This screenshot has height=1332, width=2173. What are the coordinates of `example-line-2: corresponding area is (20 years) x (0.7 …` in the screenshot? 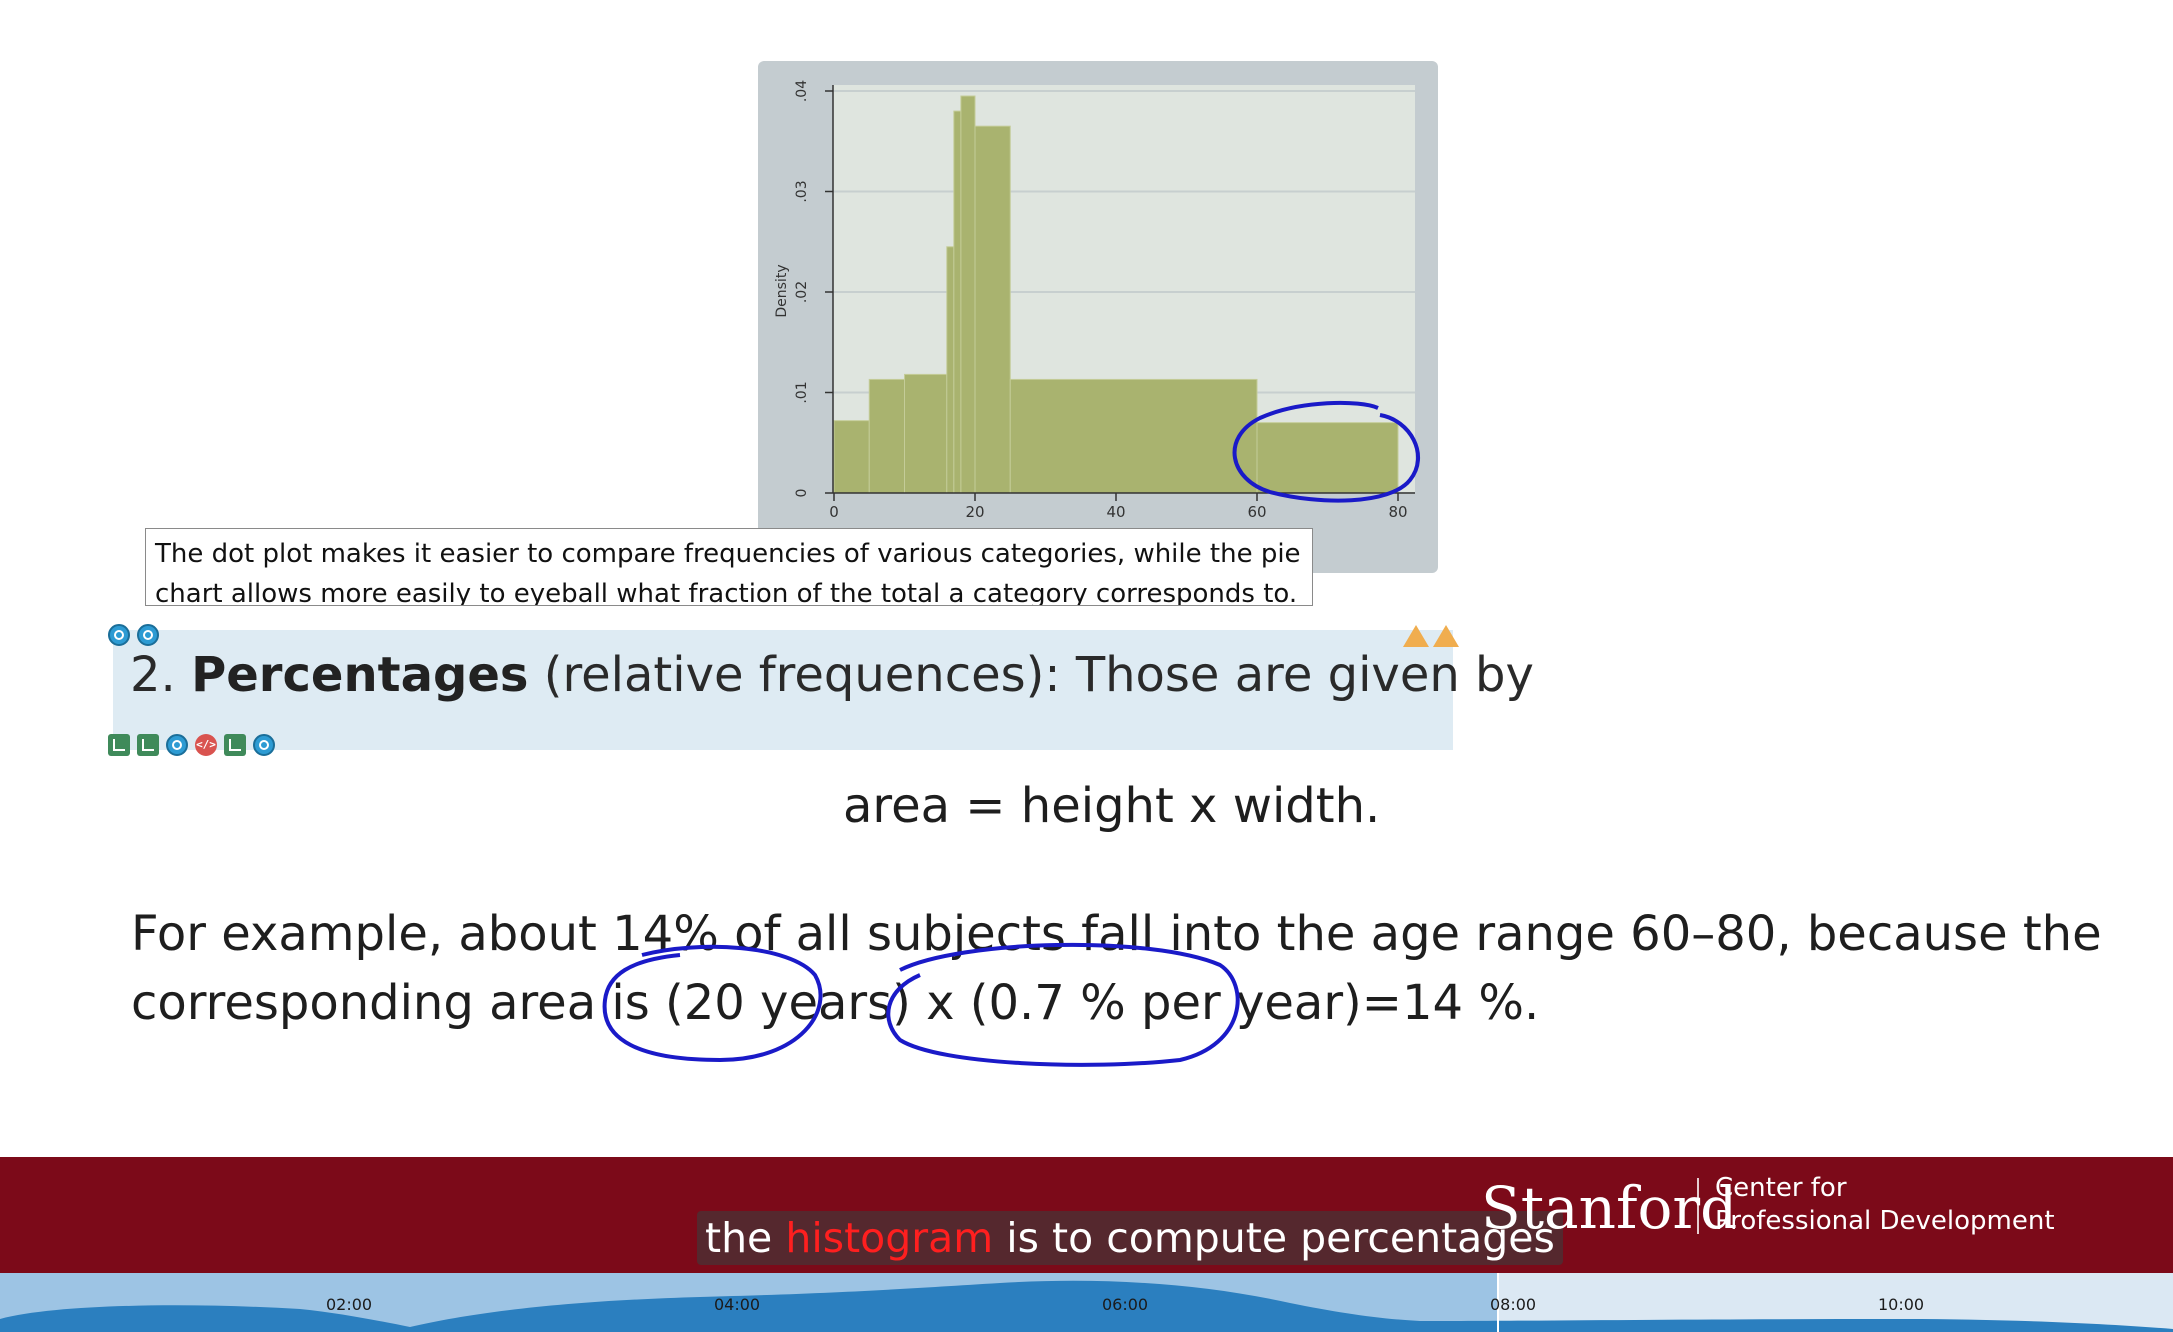 It's located at (835, 1003).